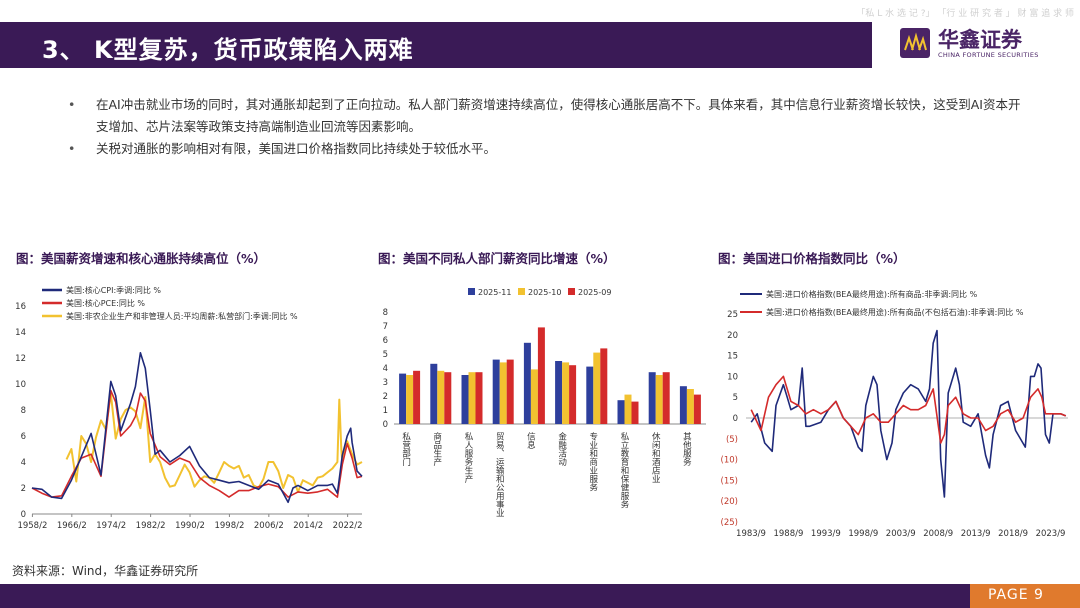  Describe the element at coordinates (190, 526) in the screenshot. I see `x-tick-label: 1990/2` at that location.